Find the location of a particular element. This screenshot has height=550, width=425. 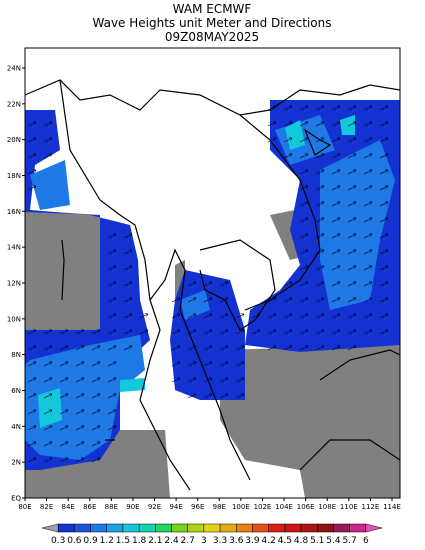

lon-label: 82E is located at coordinates (46, 507).